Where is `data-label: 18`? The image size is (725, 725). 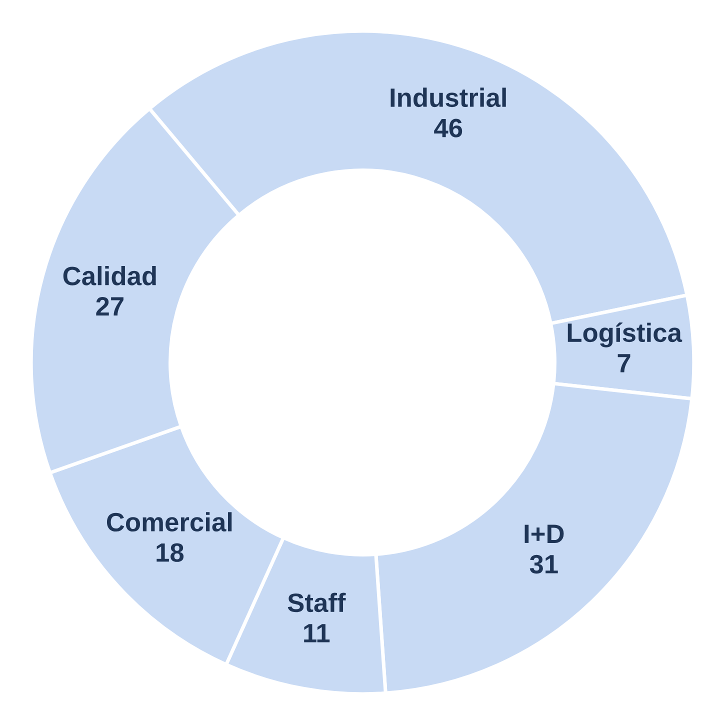 data-label: 18 is located at coordinates (170, 552).